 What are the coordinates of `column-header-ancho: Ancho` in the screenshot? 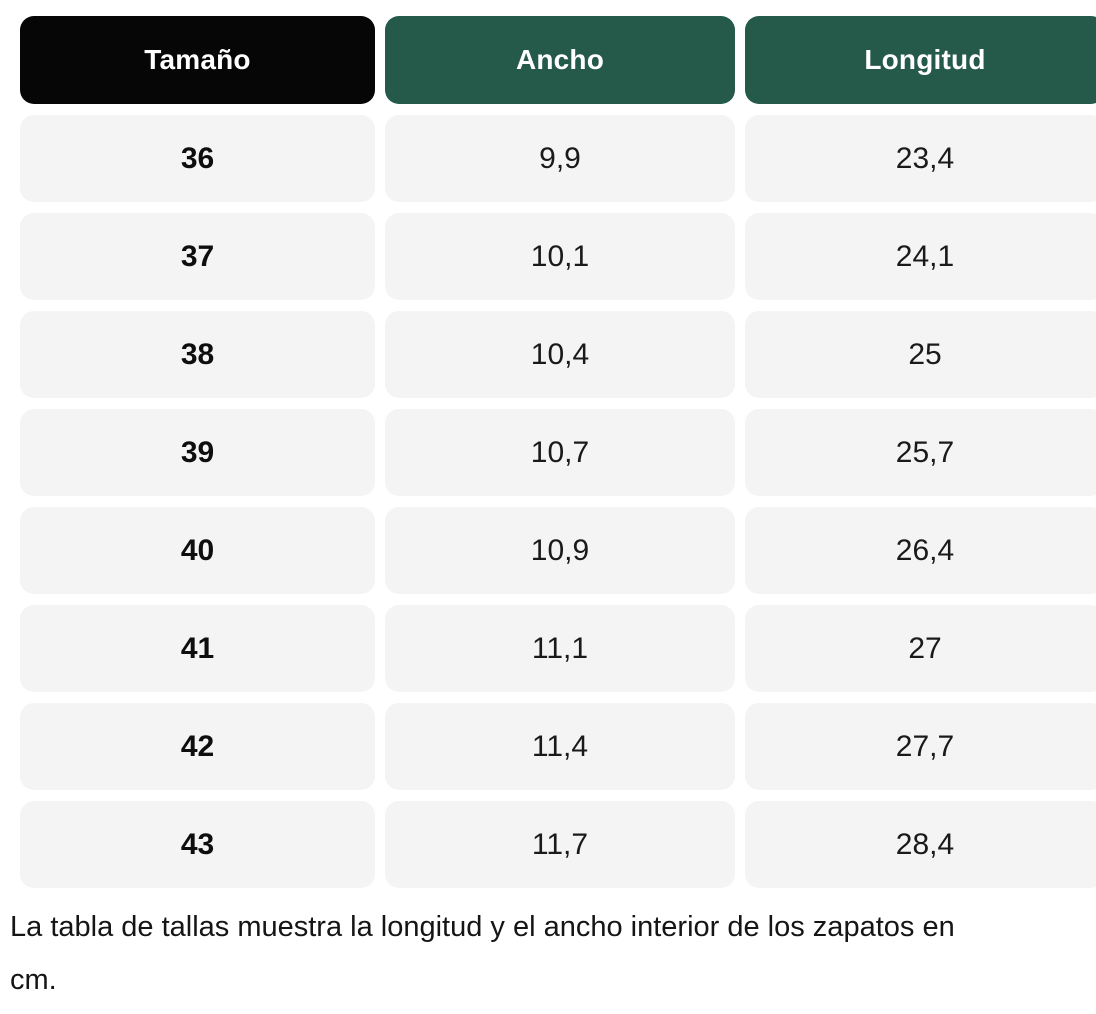 It's located at (560, 60).